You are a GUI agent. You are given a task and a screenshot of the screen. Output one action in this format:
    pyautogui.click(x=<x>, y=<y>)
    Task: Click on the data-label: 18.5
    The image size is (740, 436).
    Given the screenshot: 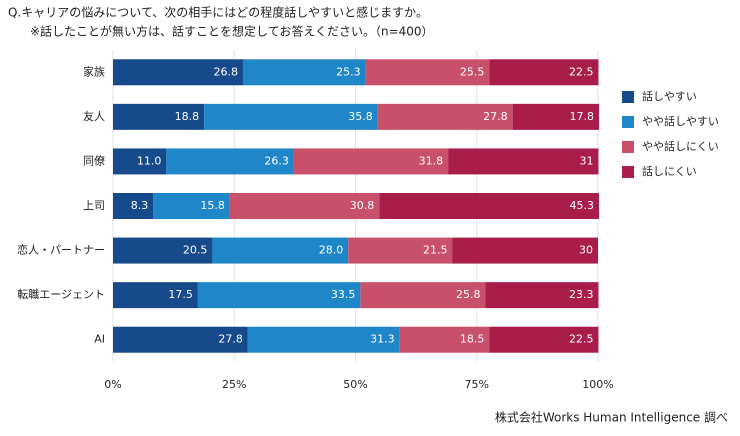 What is the action you would take?
    pyautogui.click(x=472, y=339)
    